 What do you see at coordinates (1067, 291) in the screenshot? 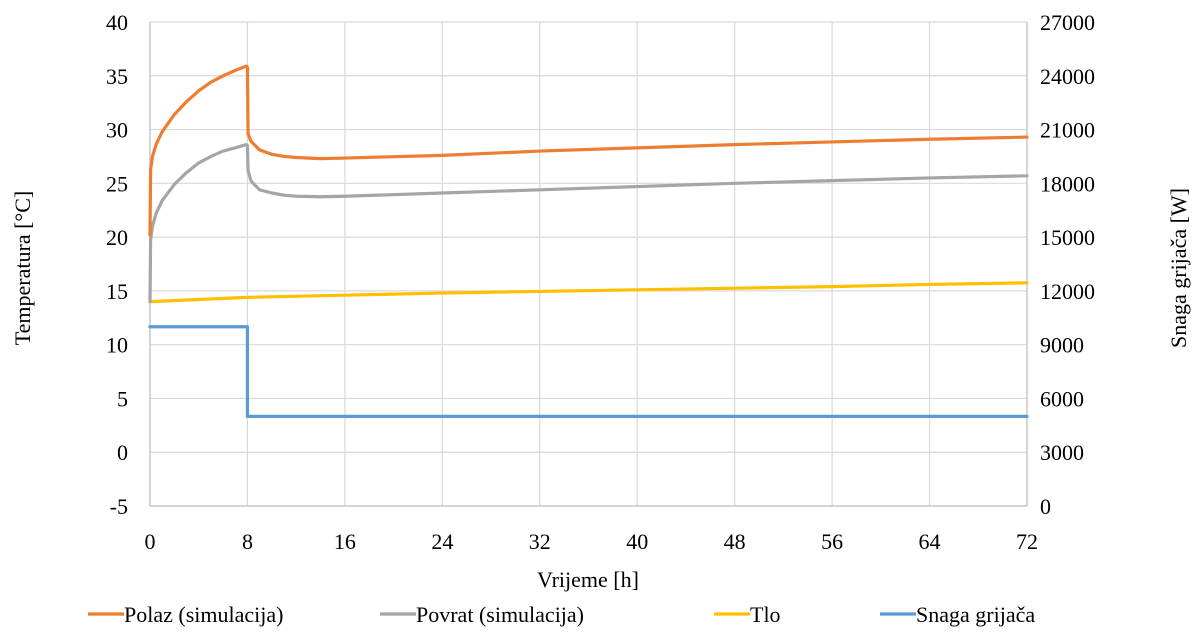
I see `y2-tick-label: 12000` at bounding box center [1067, 291].